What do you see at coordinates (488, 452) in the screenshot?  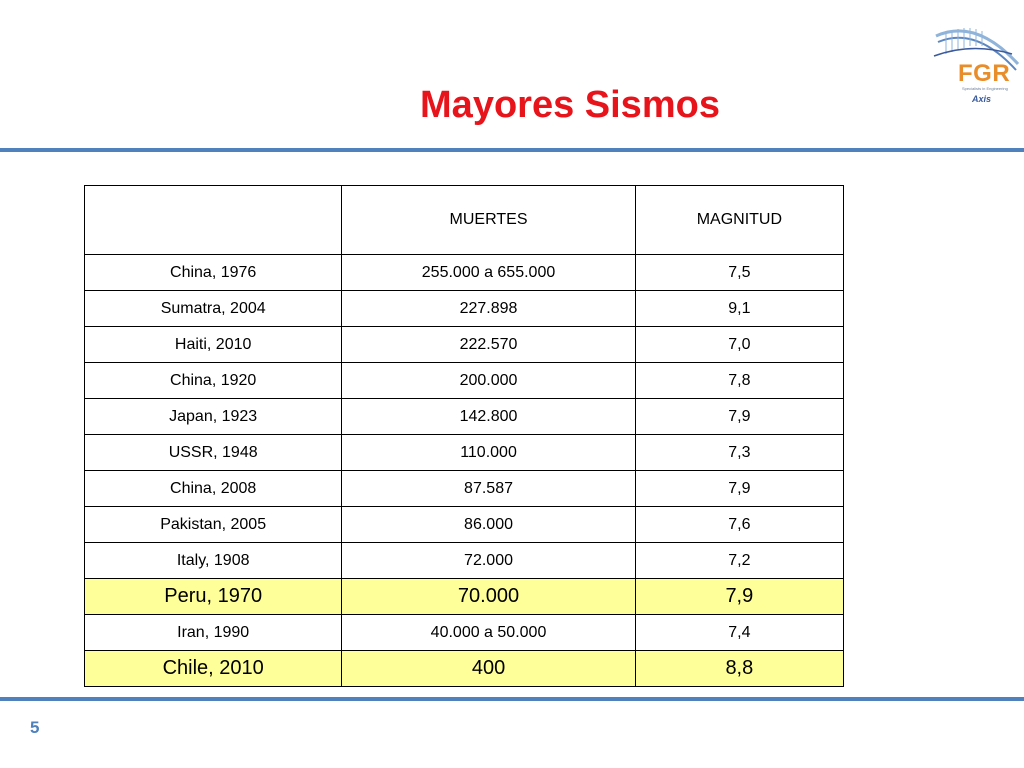 I see `cell-deaths: 110.000` at bounding box center [488, 452].